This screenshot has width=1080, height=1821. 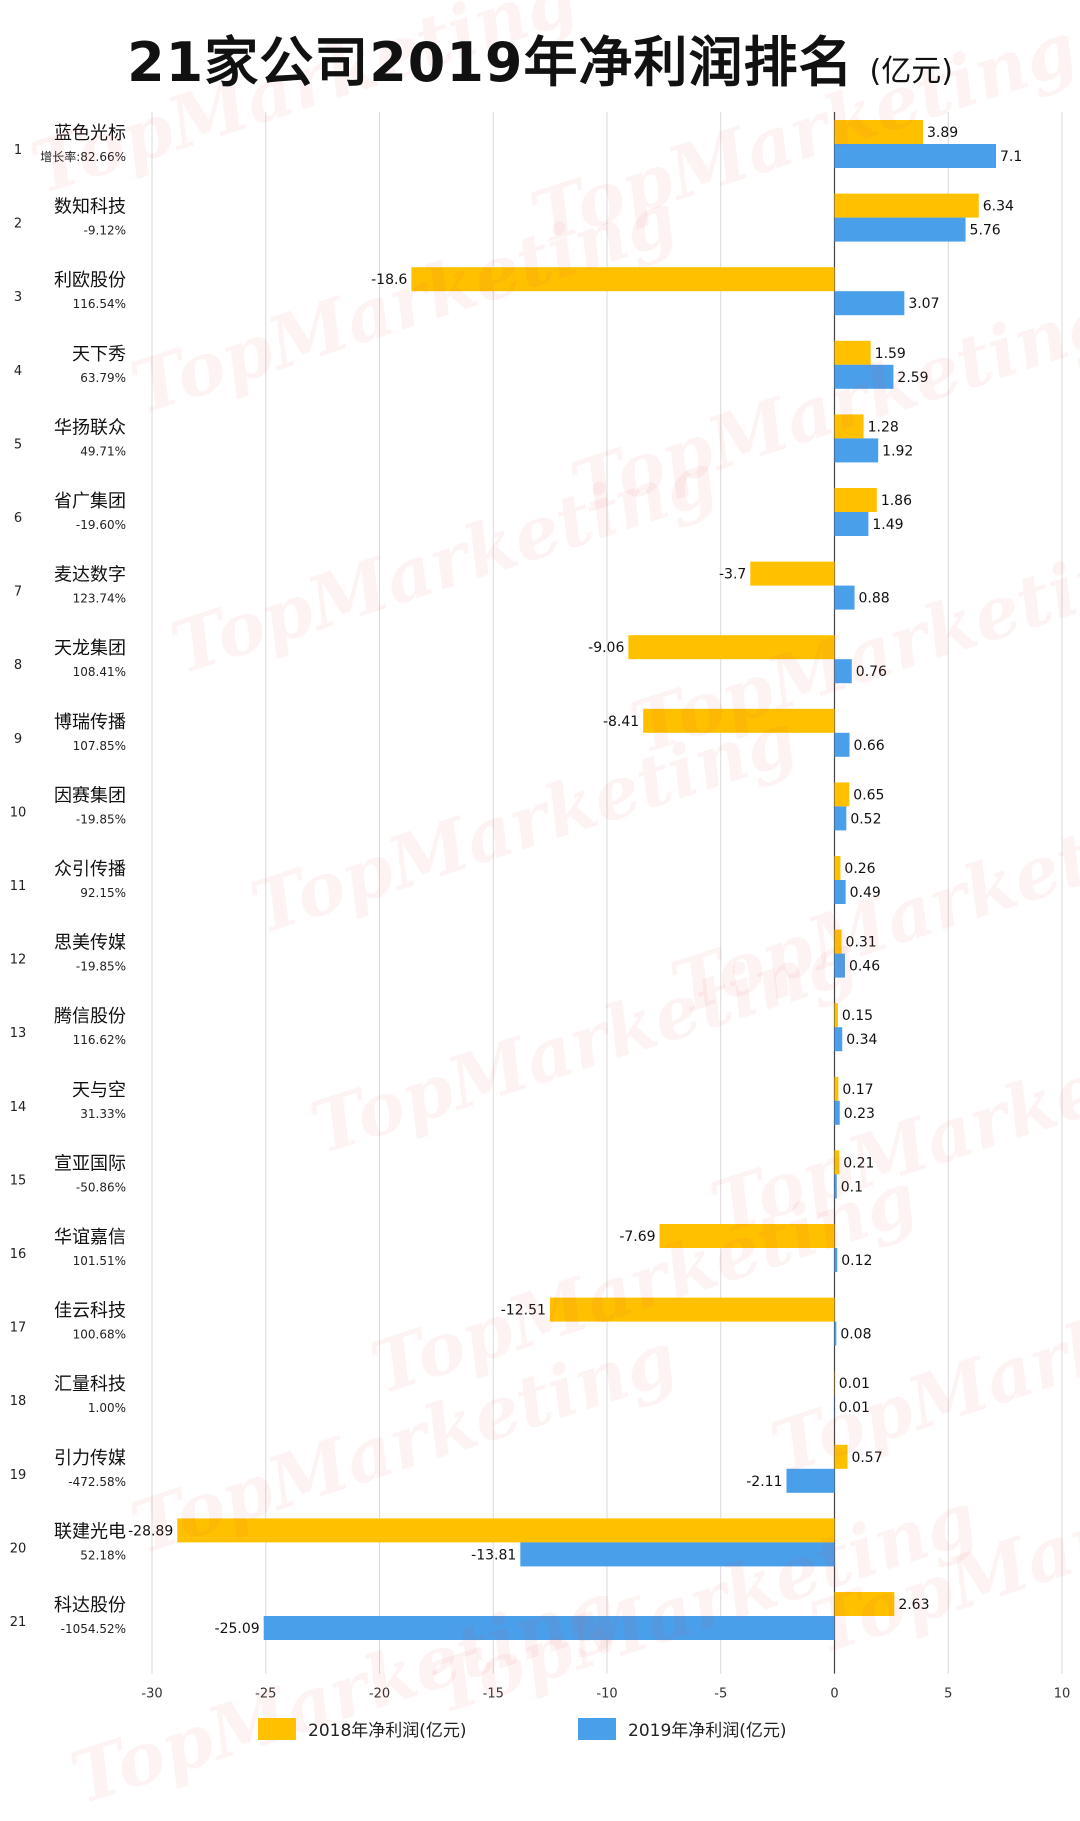 What do you see at coordinates (18, 150) in the screenshot?
I see `category-rank: 1` at bounding box center [18, 150].